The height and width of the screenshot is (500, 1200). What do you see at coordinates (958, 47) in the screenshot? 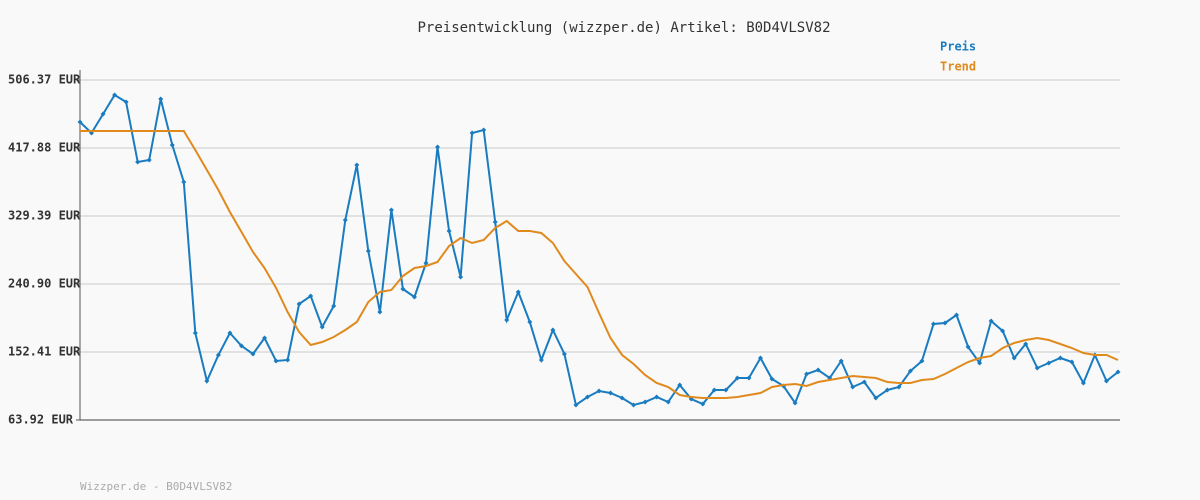
I see `legend-label: Preis` at bounding box center [958, 47].